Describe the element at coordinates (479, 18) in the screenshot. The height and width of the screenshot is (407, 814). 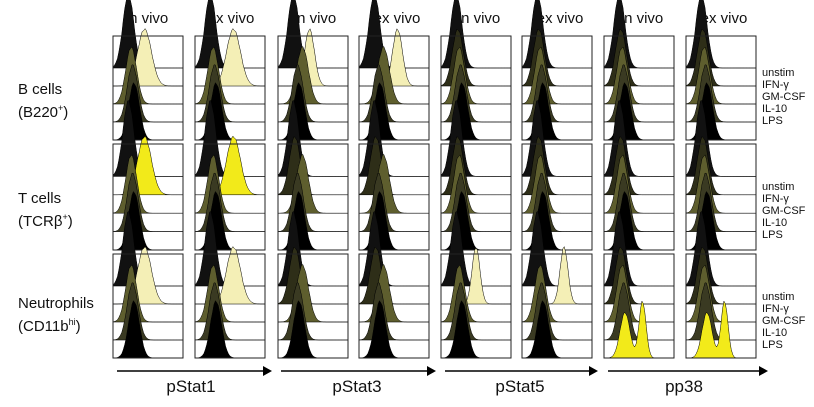
I see `column-header-5: in vivo` at that location.